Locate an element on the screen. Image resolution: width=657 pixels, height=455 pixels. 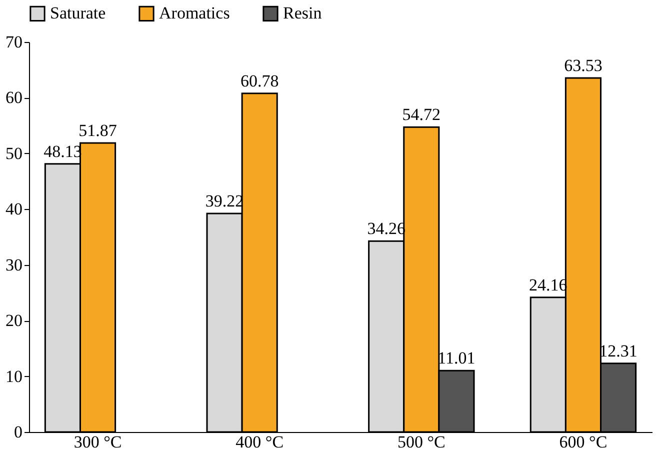
x-tick-label: 300 °C is located at coordinates (98, 442).